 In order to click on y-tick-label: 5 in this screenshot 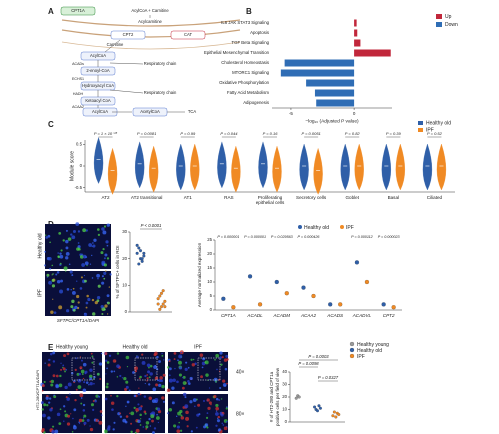, I will do `click(211, 295)`.